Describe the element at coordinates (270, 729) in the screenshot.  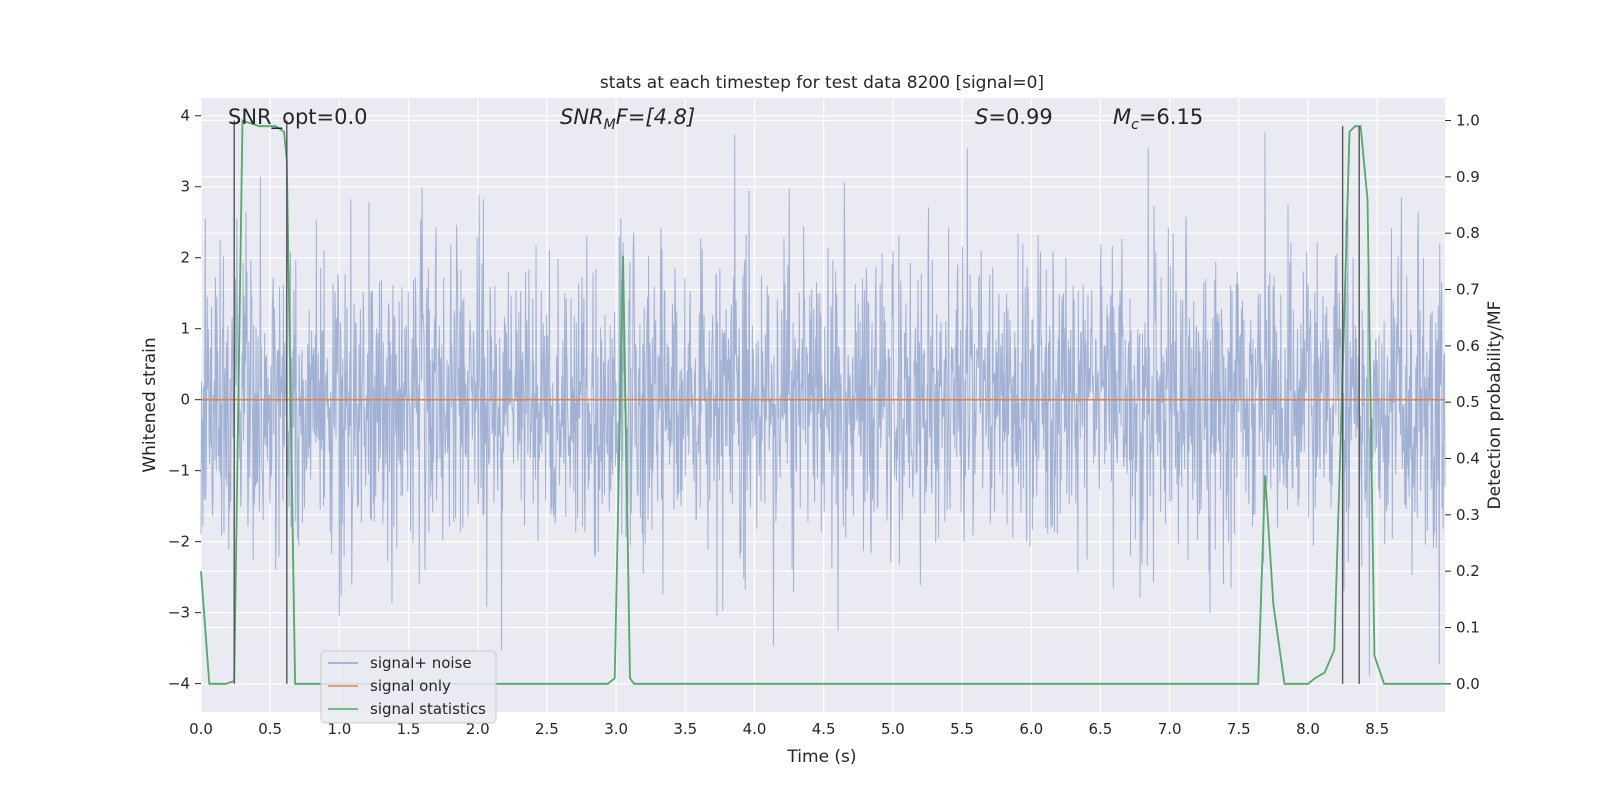
I see `x-tick-label: 0.5` at that location.